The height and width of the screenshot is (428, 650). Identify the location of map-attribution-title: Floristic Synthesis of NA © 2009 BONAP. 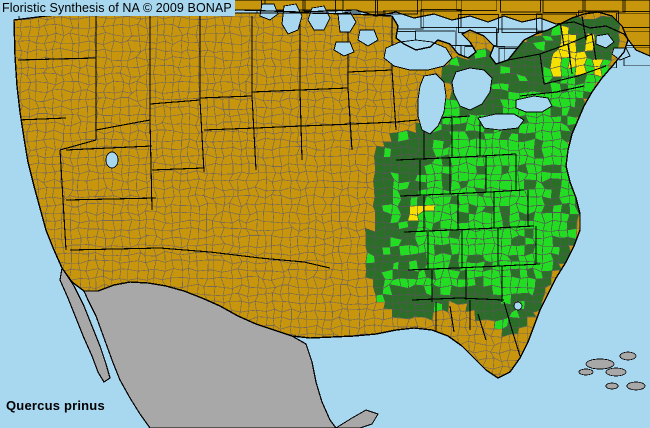
(117, 8).